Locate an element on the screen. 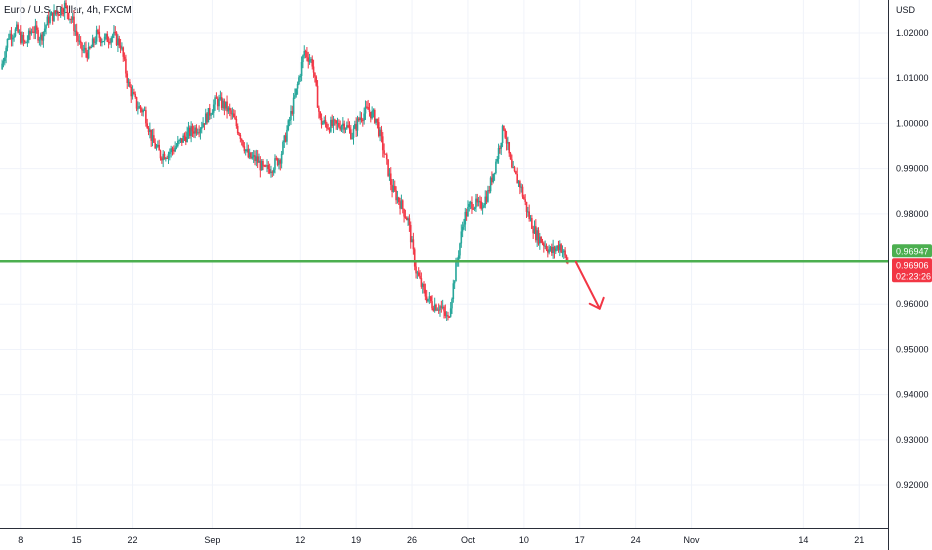 The width and height of the screenshot is (932, 550). level-price-tag is located at coordinates (912, 251).